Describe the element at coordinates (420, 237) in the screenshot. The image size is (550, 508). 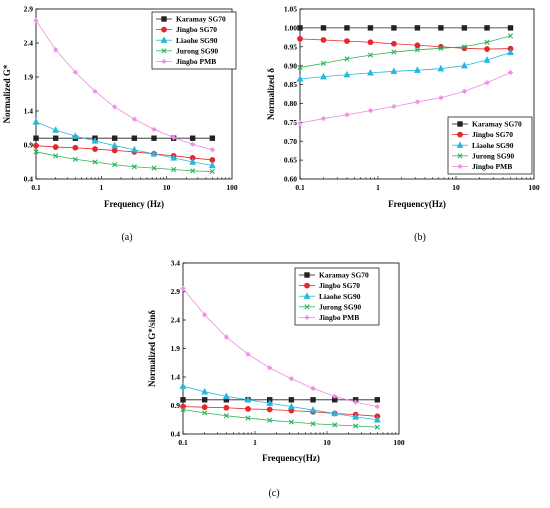
I see `figure-caption: (b)` at that location.